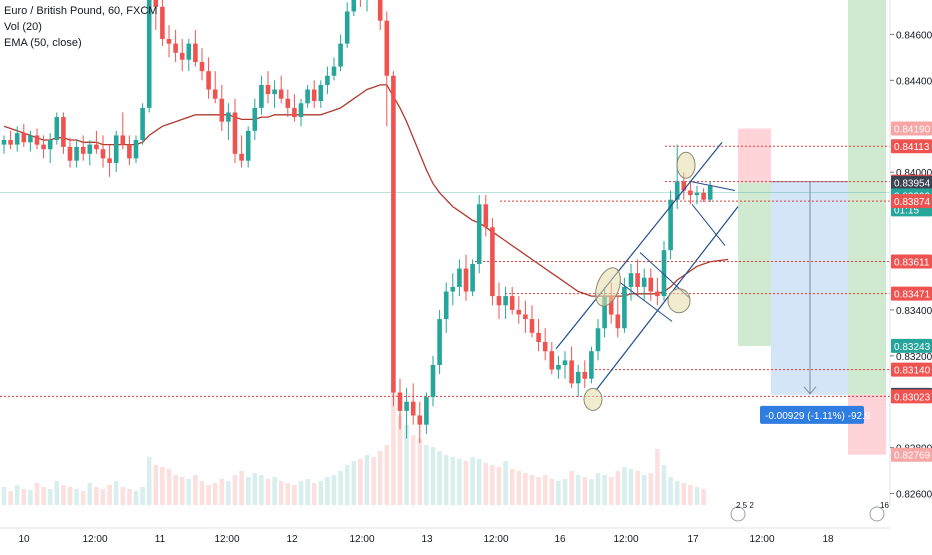  I want to click on volume-legend: Vol (20), so click(23, 27).